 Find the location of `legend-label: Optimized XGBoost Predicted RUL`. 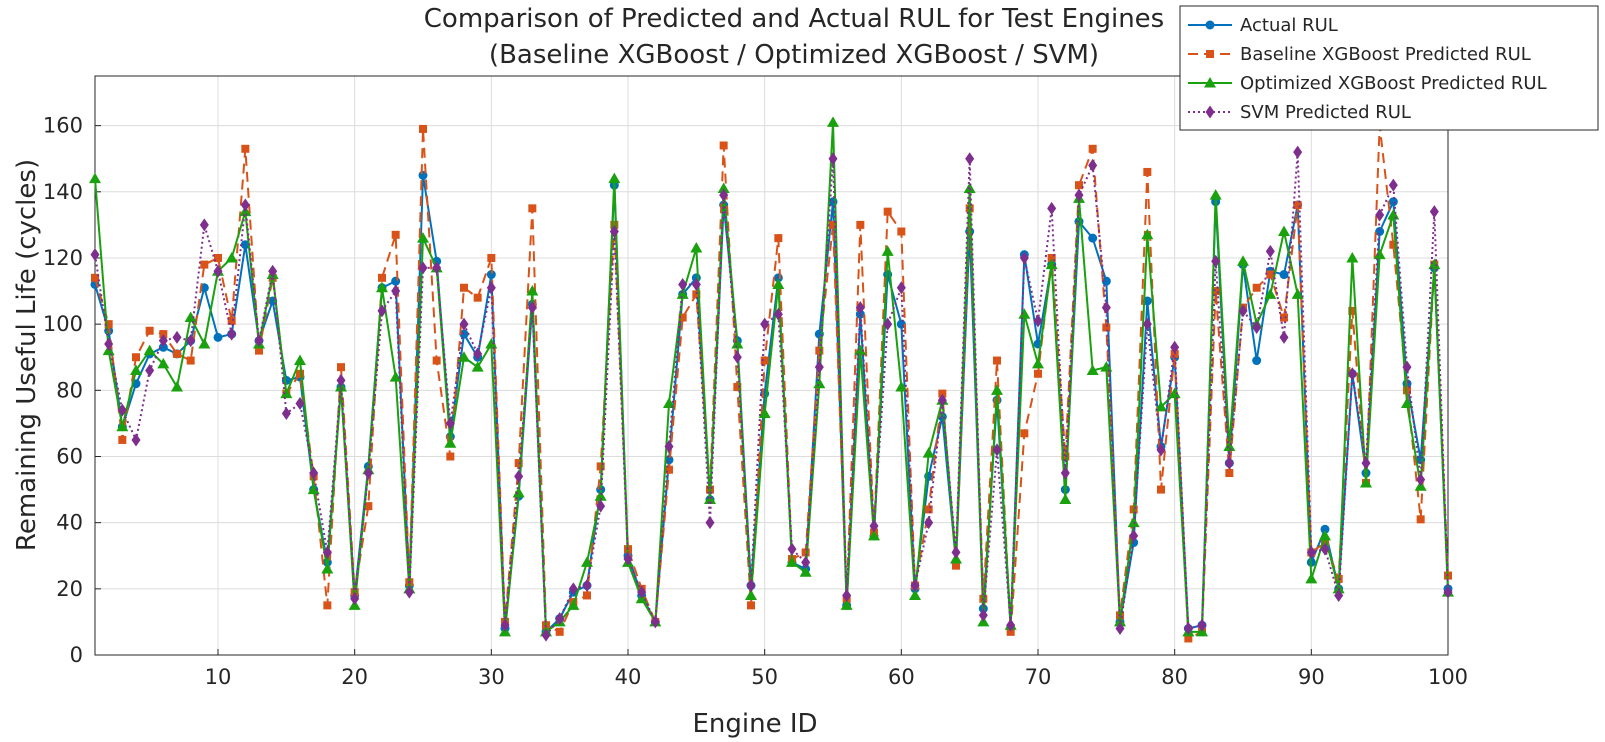

legend-label: Optimized XGBoost Predicted RUL is located at coordinates (1393, 83).